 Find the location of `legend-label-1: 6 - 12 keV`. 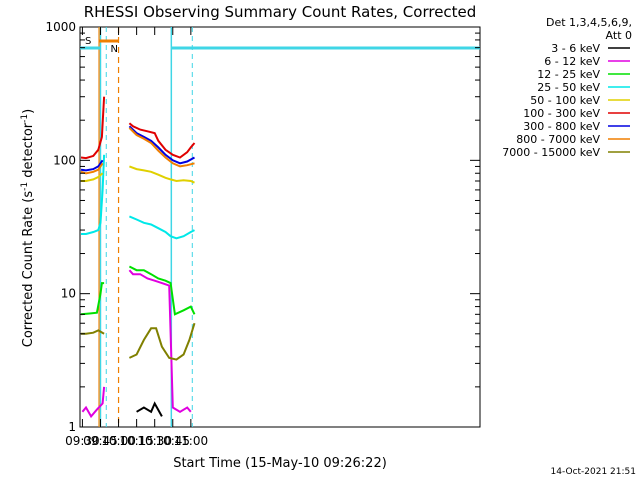

legend-label-1: 6 - 12 keV is located at coordinates (572, 61).